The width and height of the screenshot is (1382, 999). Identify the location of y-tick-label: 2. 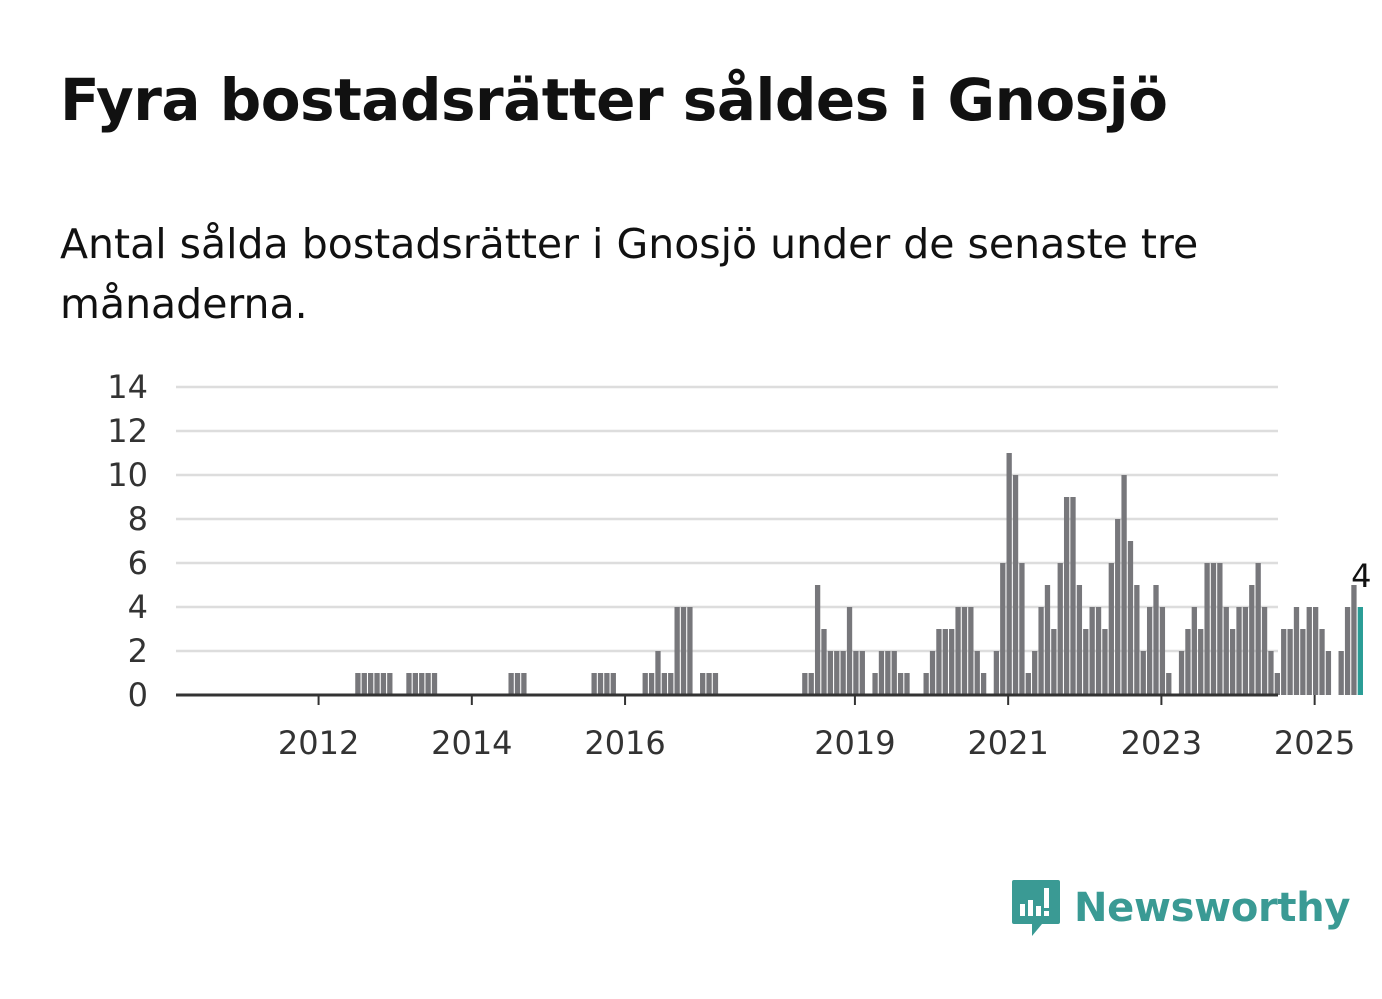
(138, 651).